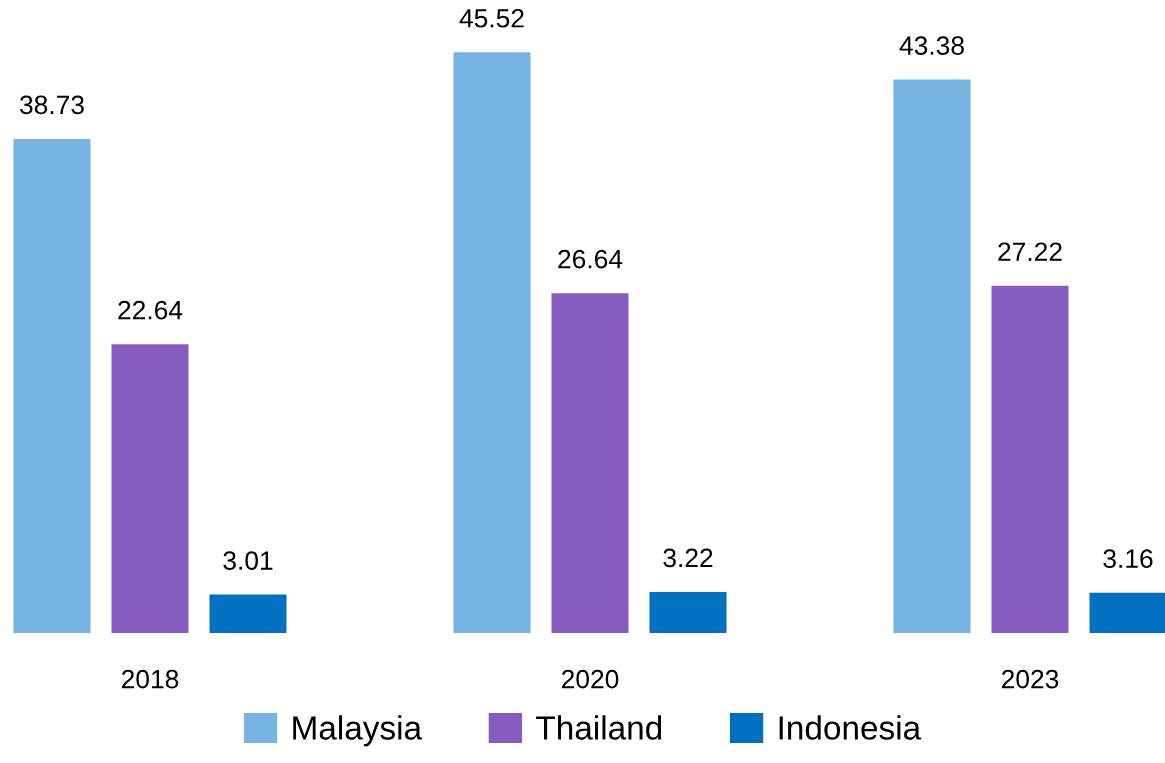  What do you see at coordinates (1128, 559) in the screenshot?
I see `data-label: 3.16` at bounding box center [1128, 559].